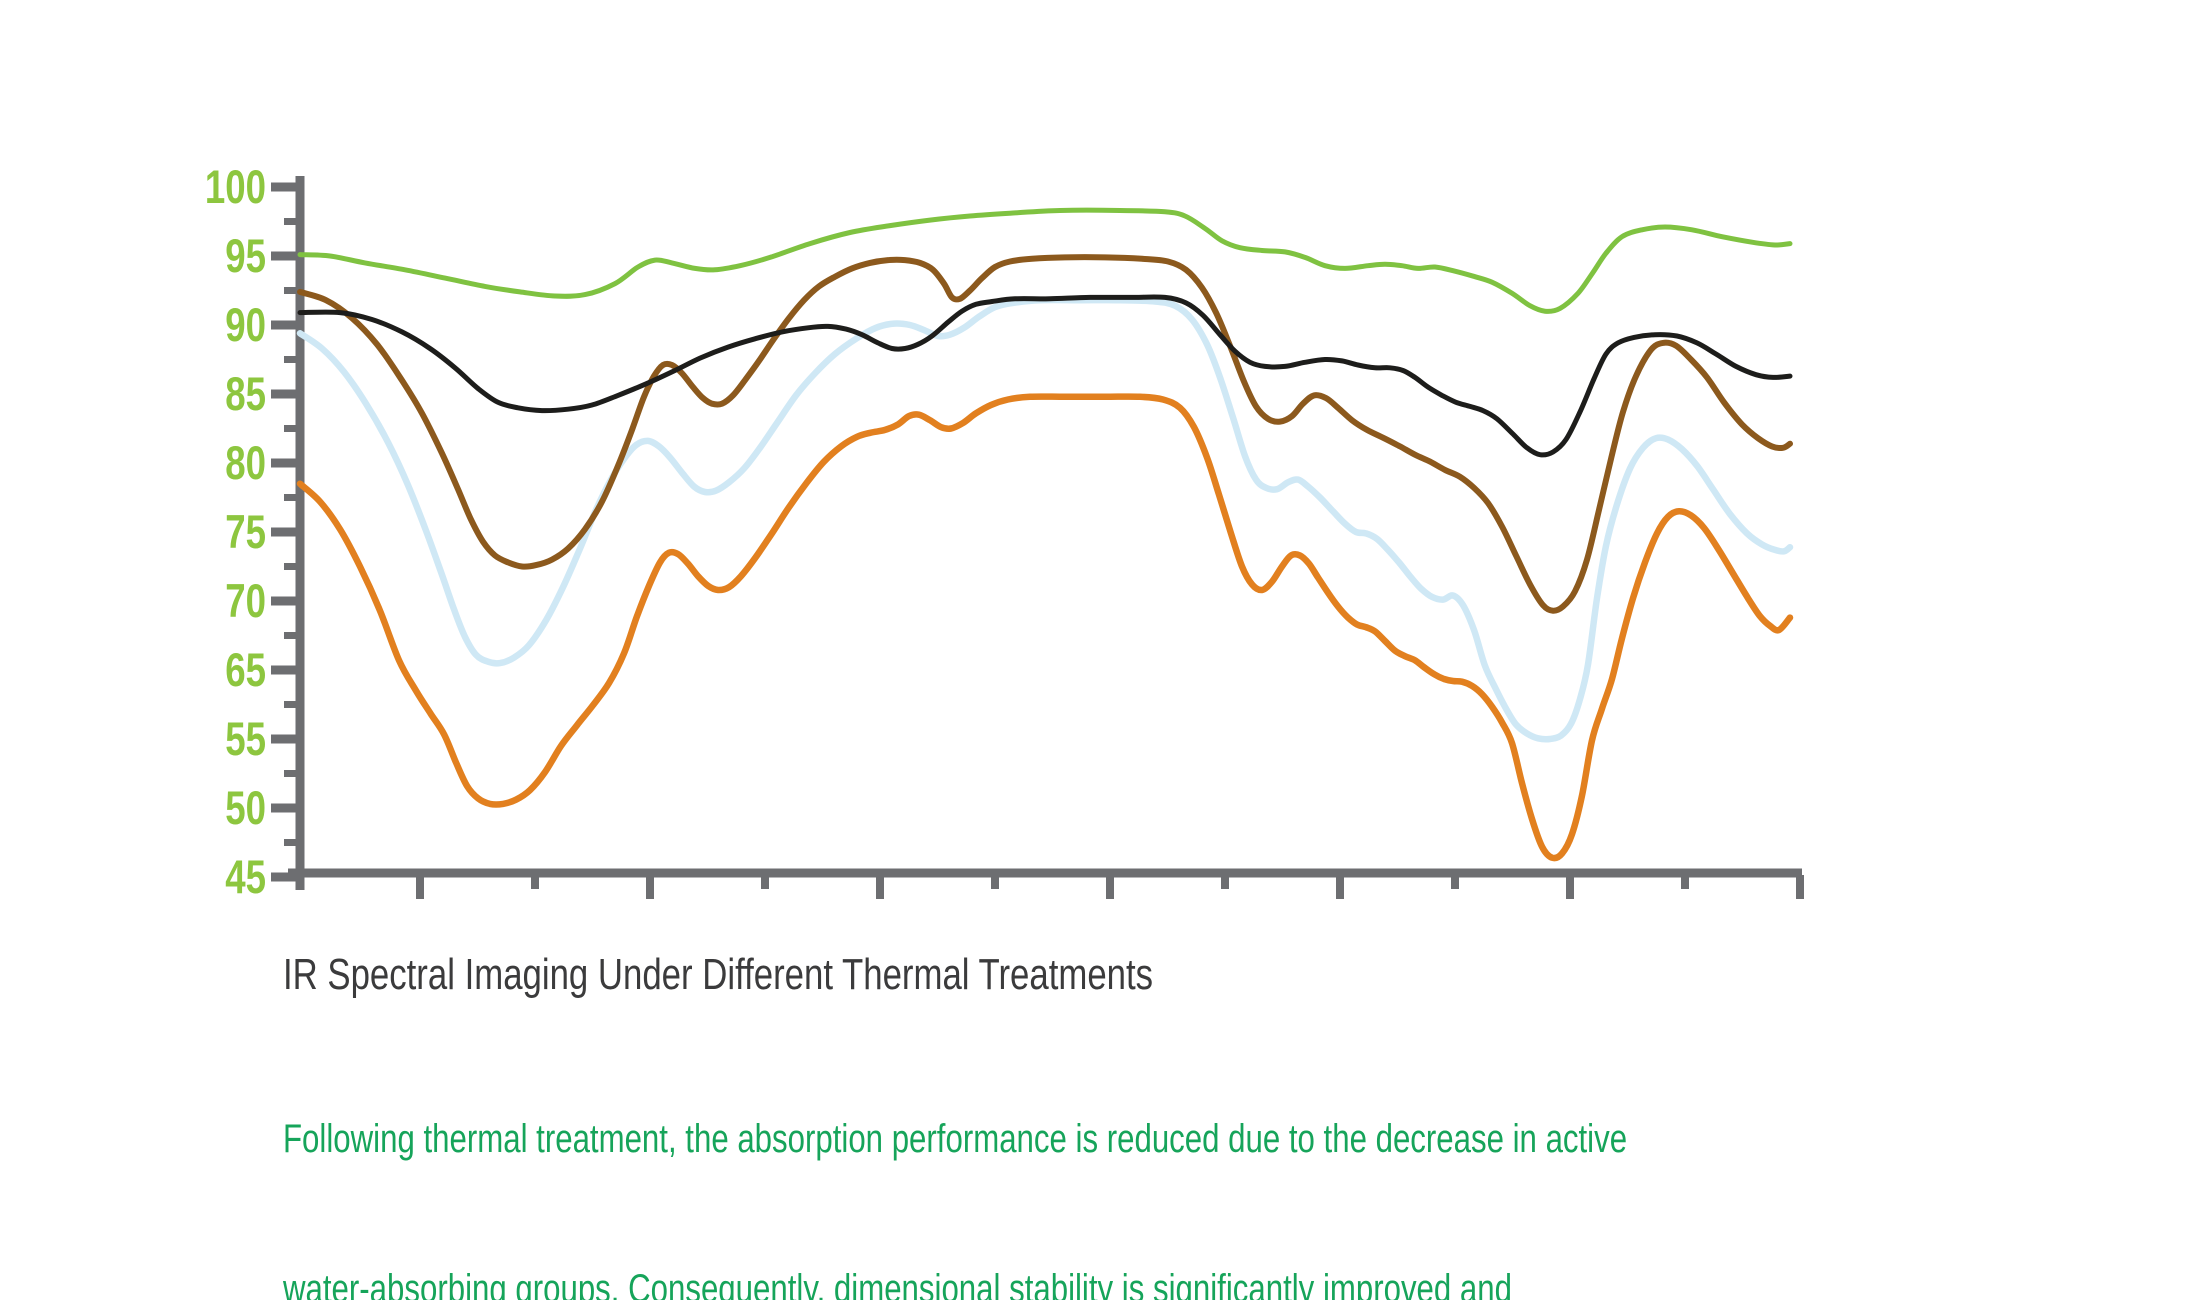  I want to click on y-axis-label: 70, so click(245, 601).